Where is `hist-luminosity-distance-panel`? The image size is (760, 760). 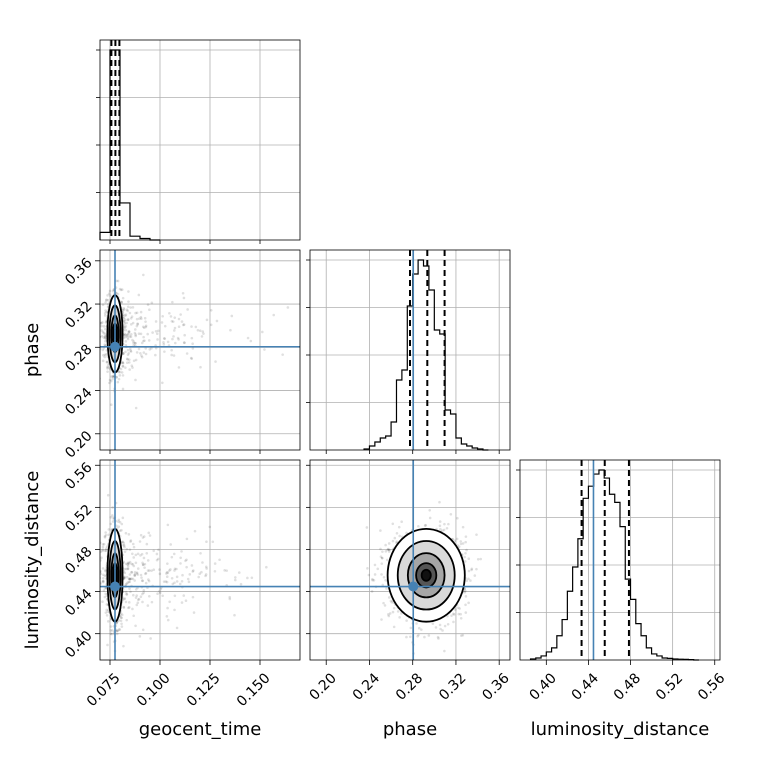
hist-luminosity-distance-panel is located at coordinates (618, 560).